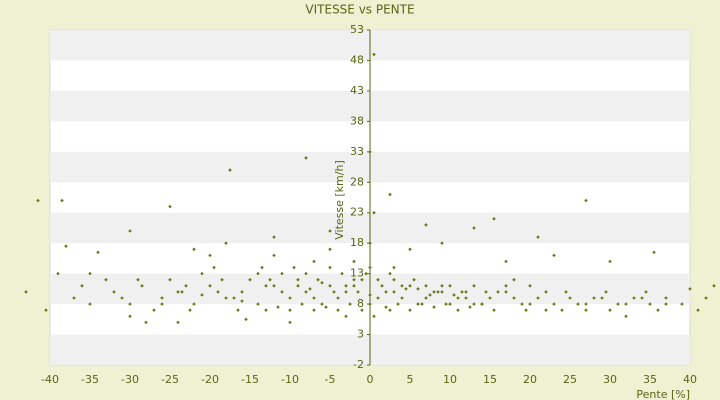  What do you see at coordinates (360, 334) in the screenshot?
I see `y-tick-label: 3` at bounding box center [360, 334].